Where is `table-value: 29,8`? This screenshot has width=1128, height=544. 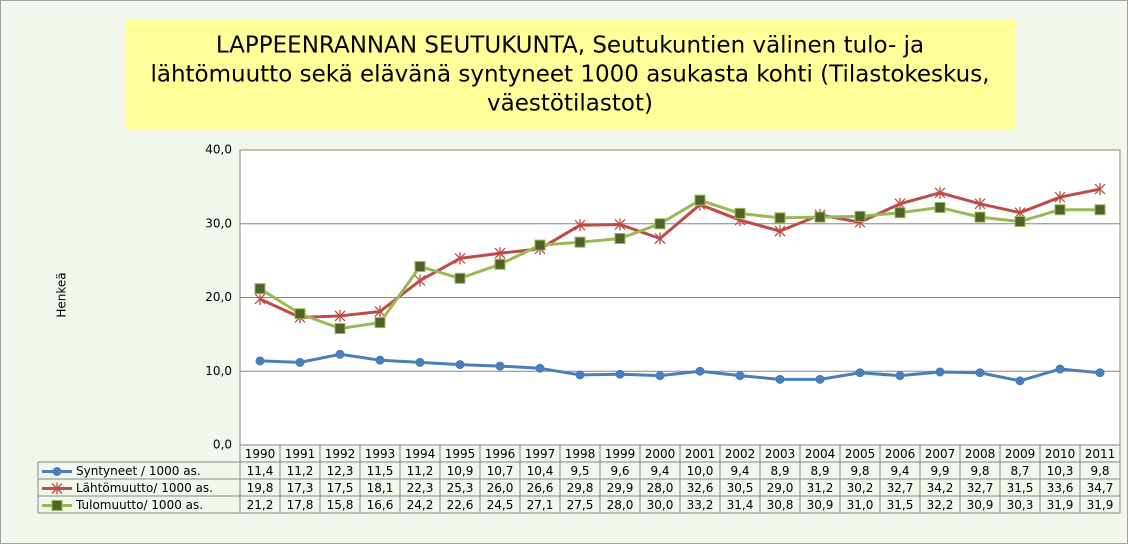
table-value: 29,8 is located at coordinates (580, 488).